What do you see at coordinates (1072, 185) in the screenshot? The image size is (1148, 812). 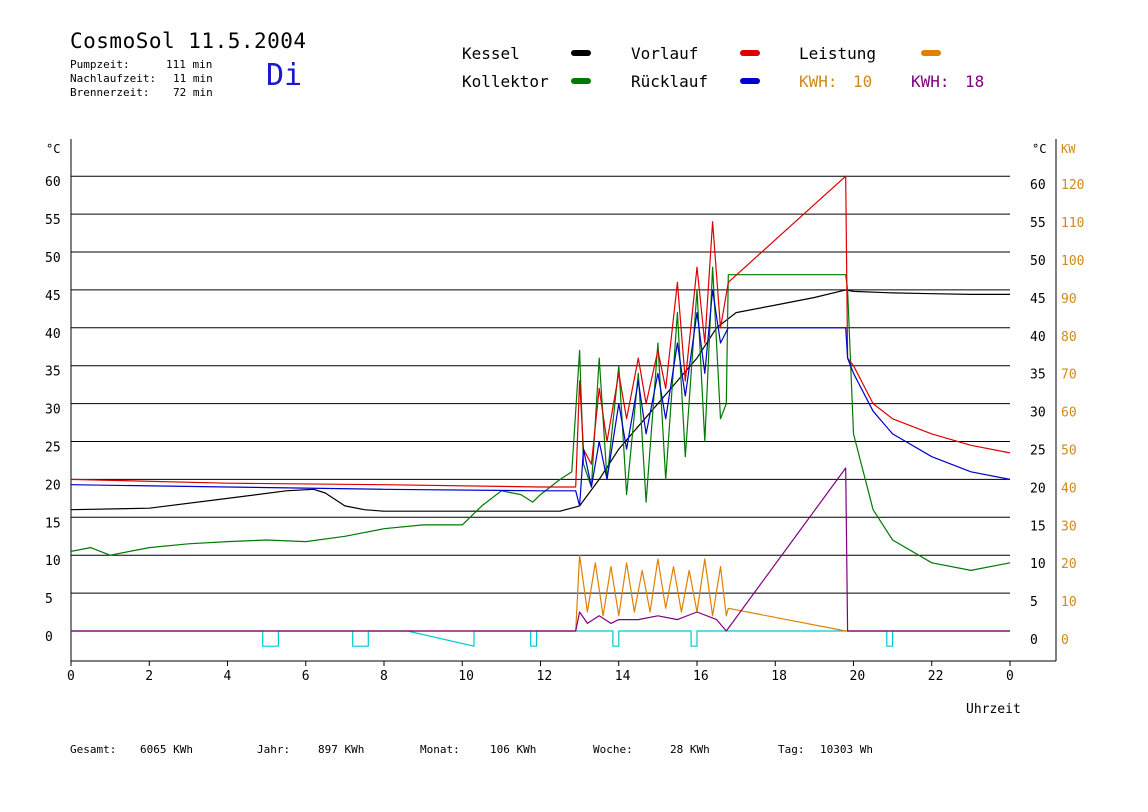 I see `y2-tick-label: 120` at bounding box center [1072, 185].